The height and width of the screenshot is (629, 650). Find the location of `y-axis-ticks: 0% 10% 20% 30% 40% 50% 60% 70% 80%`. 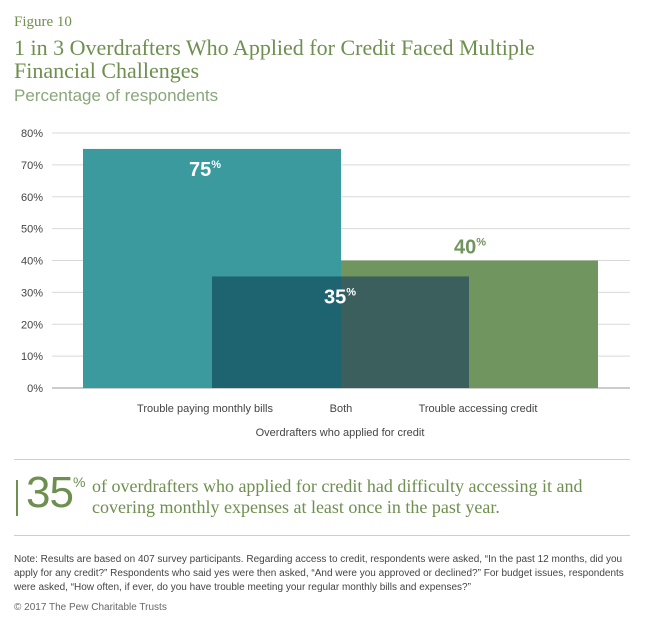

y-axis-ticks: 0% 10% 20% 30% 40% 50% 60% 70% 80% is located at coordinates (32, 261).